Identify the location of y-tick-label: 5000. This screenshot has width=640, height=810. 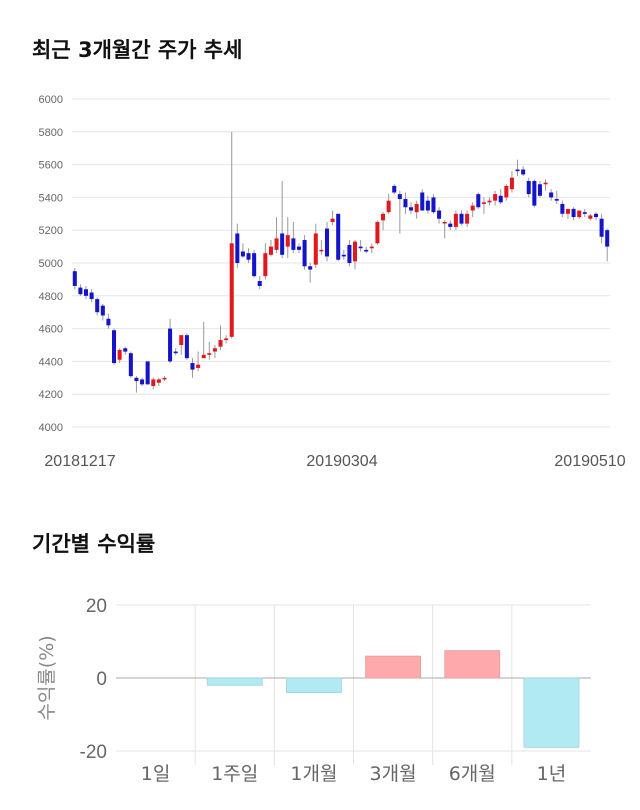
(51, 264).